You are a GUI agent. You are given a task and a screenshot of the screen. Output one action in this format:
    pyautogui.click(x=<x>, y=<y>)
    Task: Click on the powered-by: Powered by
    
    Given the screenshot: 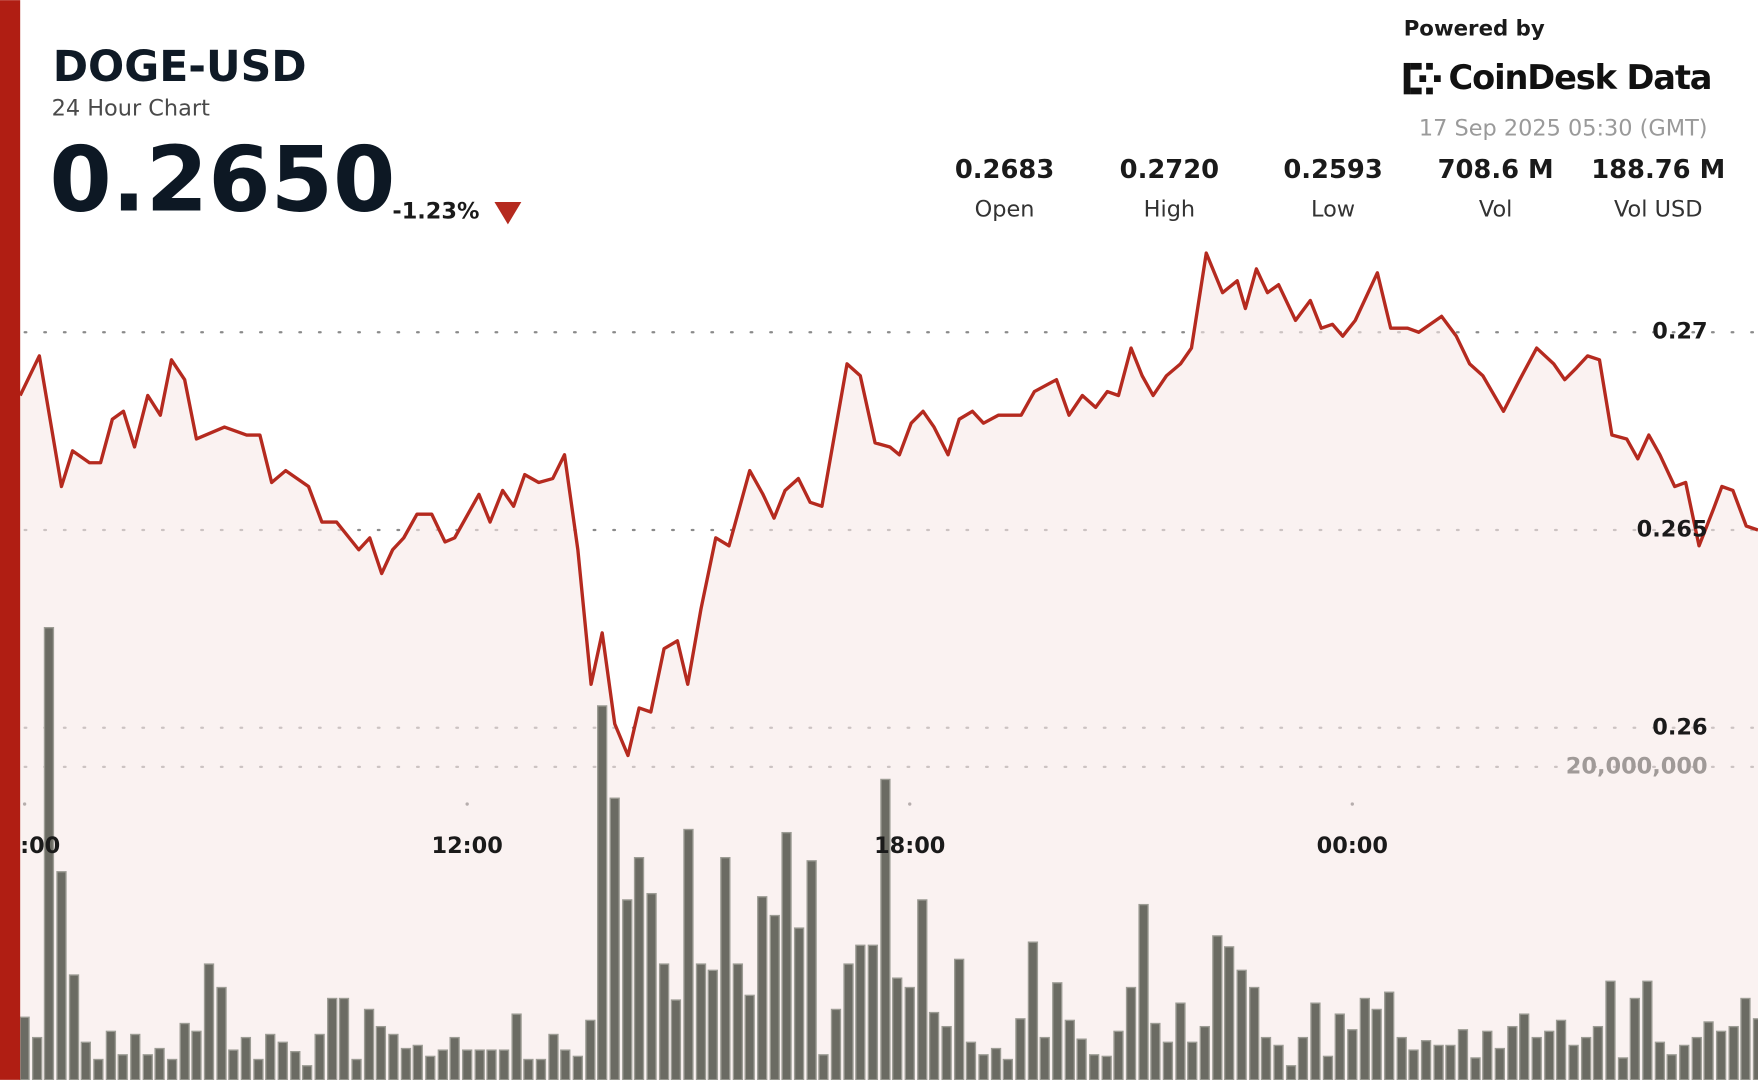 What is the action you would take?
    pyautogui.click(x=1474, y=28)
    